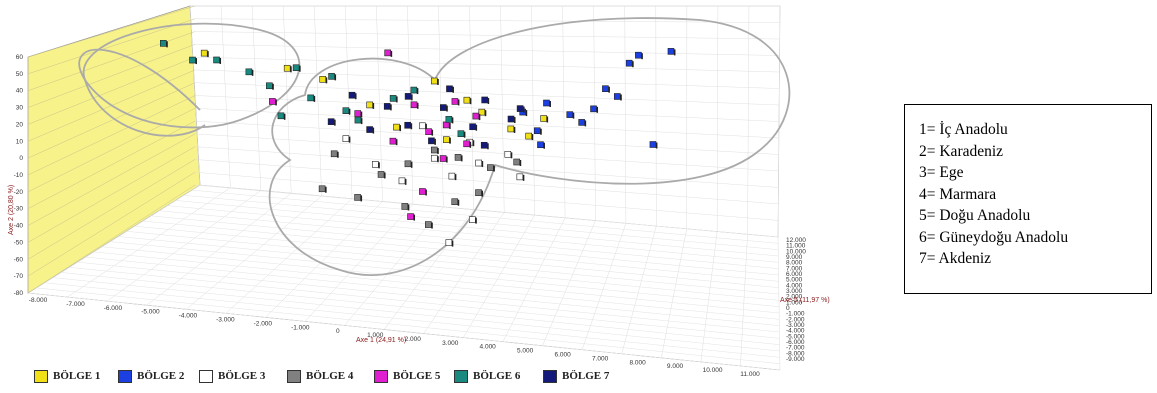 The height and width of the screenshot is (393, 1157). Describe the element at coordinates (994, 237) in the screenshot. I see `legend-item: 6= Güneydoğu Anadolu` at that location.